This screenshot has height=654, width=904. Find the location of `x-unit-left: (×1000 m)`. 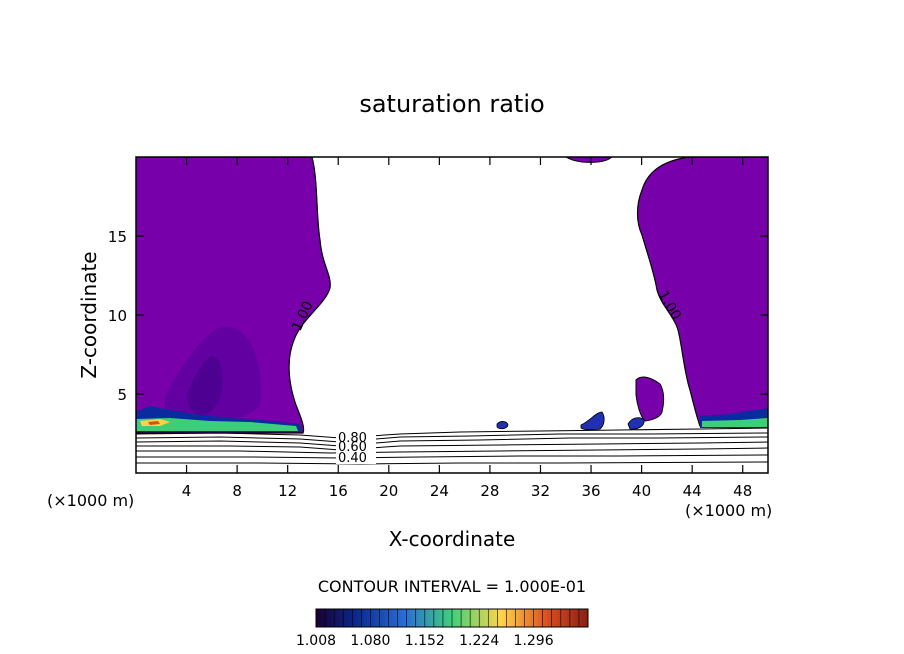

x-unit-left: (×1000 m) is located at coordinates (90, 500).